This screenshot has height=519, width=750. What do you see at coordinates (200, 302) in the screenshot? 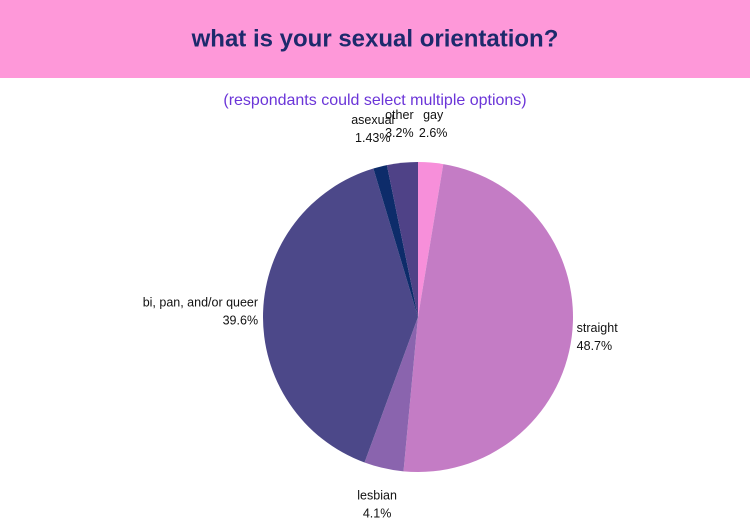
I see `slice-label: bi, pan, and/or queer` at bounding box center [200, 302].